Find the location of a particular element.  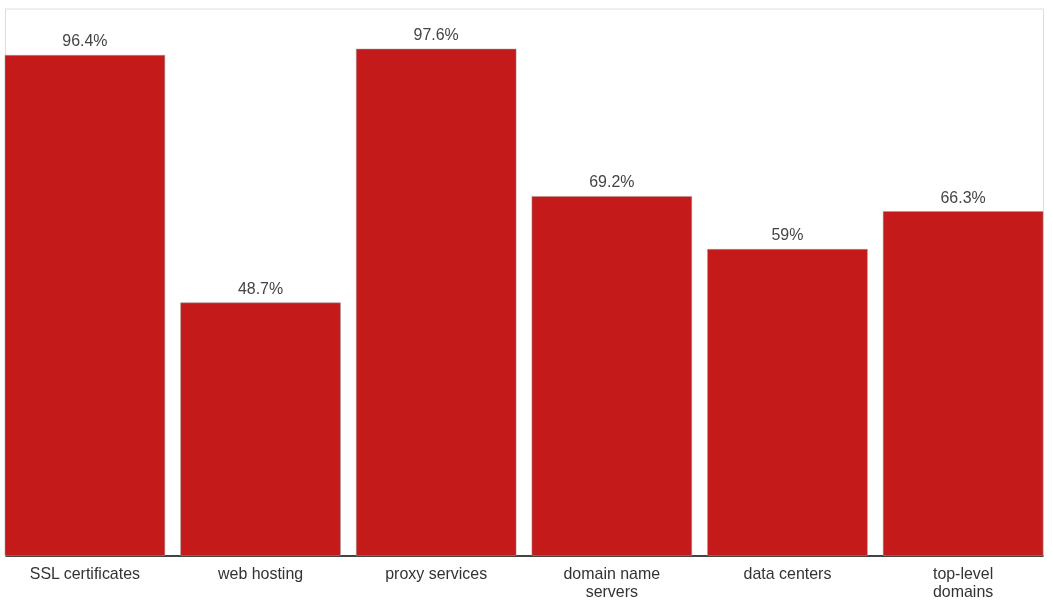

x-tick-label: domain name servers is located at coordinates (612, 582).